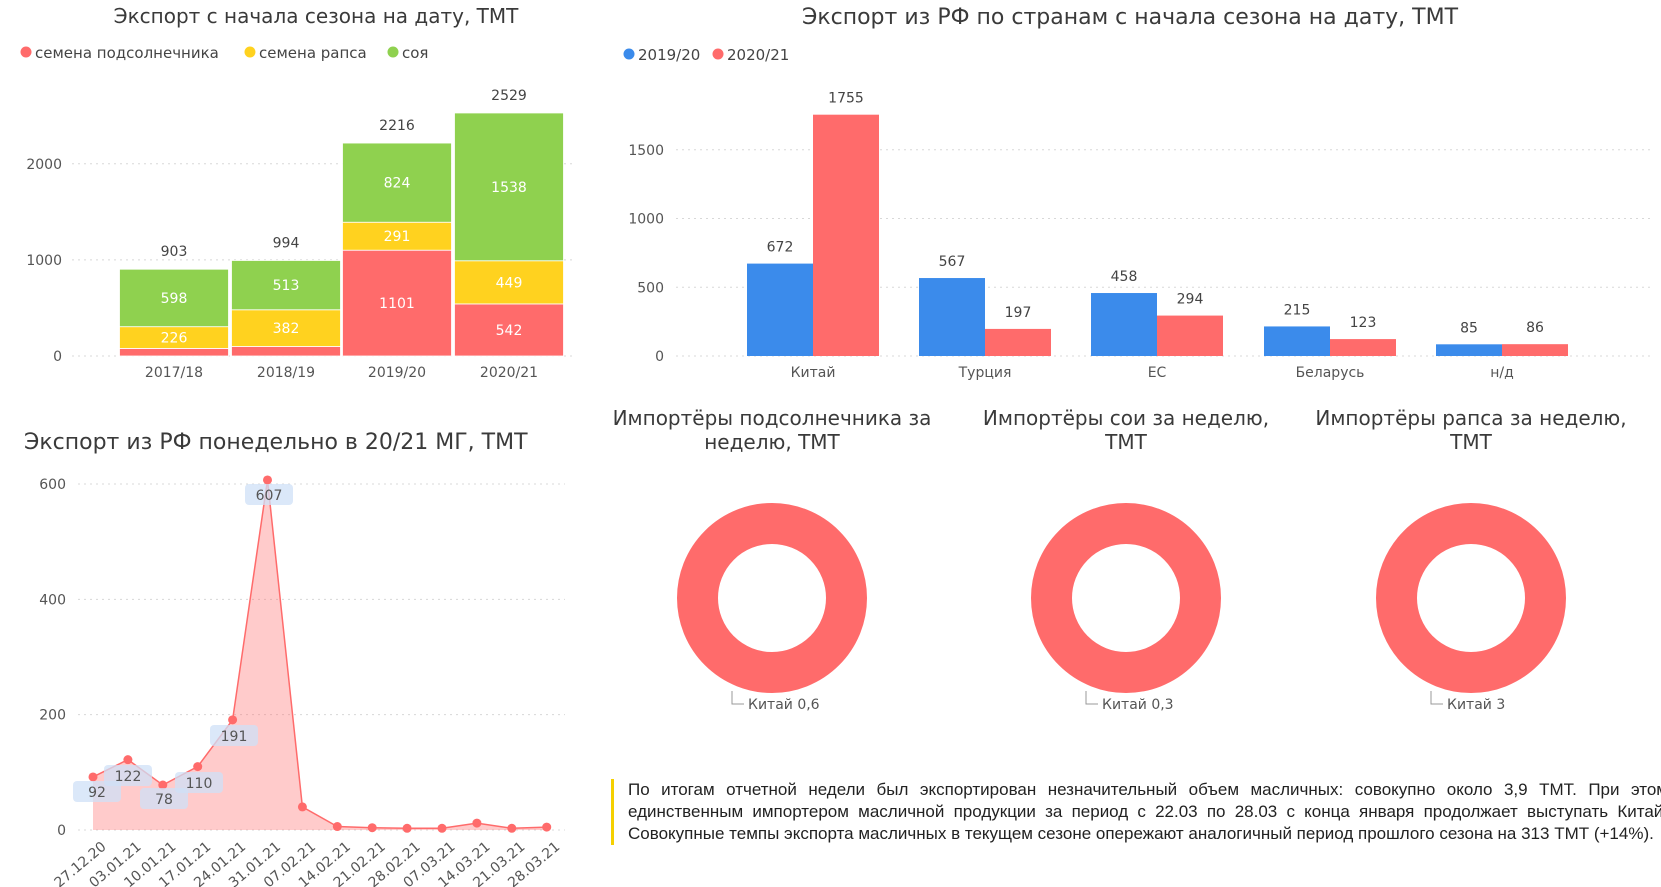 The width and height of the screenshot is (1661, 887). I want to click on bar-total-label: 2529, so click(509, 96).